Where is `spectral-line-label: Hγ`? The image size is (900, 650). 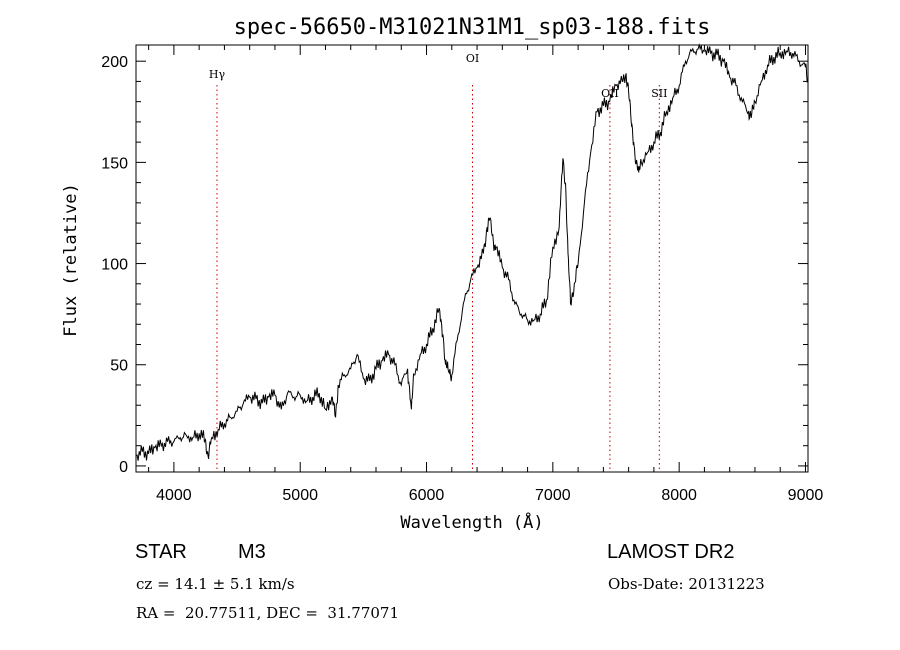 spectral-line-label: Hγ is located at coordinates (217, 74).